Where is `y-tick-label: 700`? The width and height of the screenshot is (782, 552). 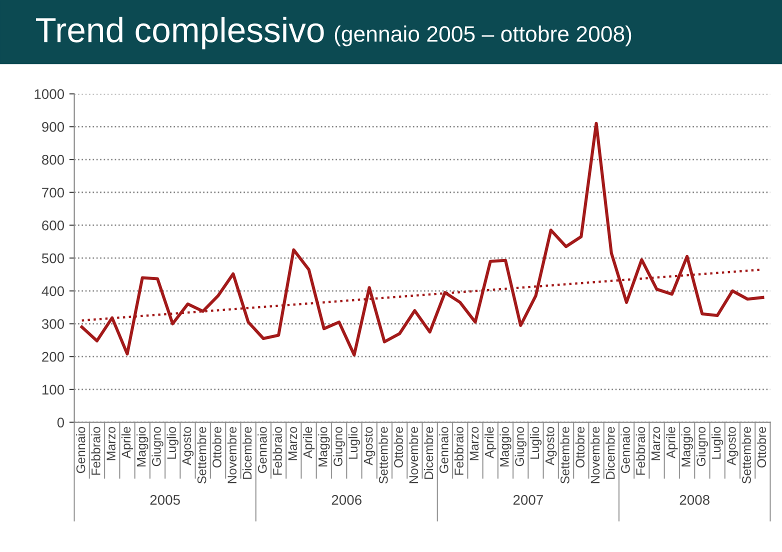
y-tick-label: 700 is located at coordinates (53, 193).